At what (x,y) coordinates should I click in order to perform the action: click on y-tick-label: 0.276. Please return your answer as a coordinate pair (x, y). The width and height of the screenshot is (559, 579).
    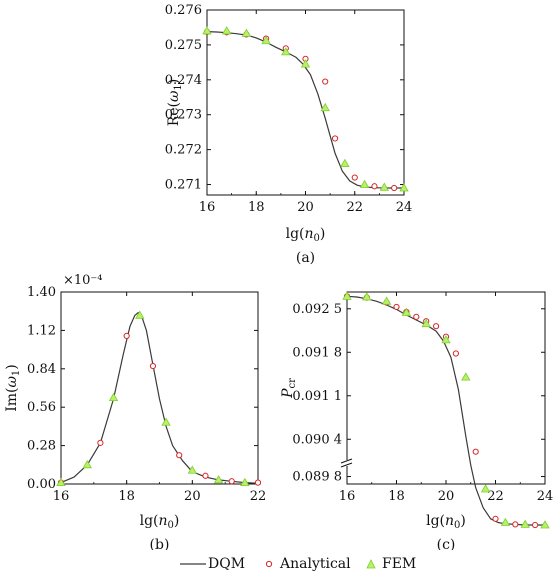
    Looking at the image, I should click on (183, 10).